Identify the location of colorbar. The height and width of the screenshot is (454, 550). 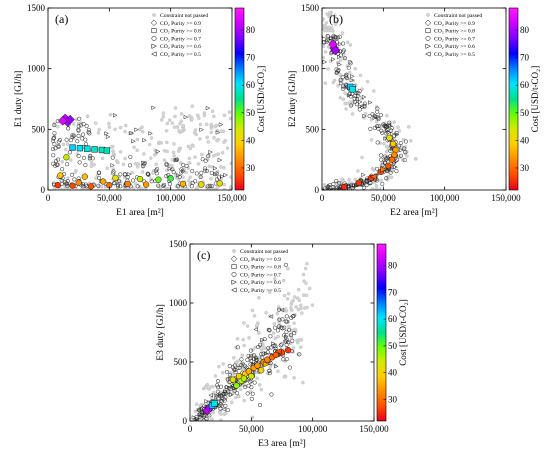
(239, 99).